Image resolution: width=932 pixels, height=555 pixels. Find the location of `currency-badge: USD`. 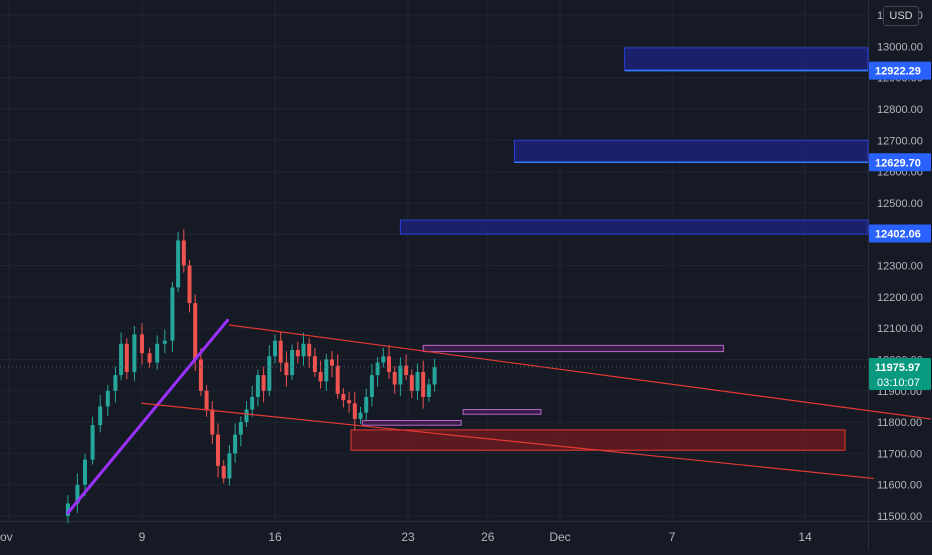

currency-badge: USD is located at coordinates (901, 16).